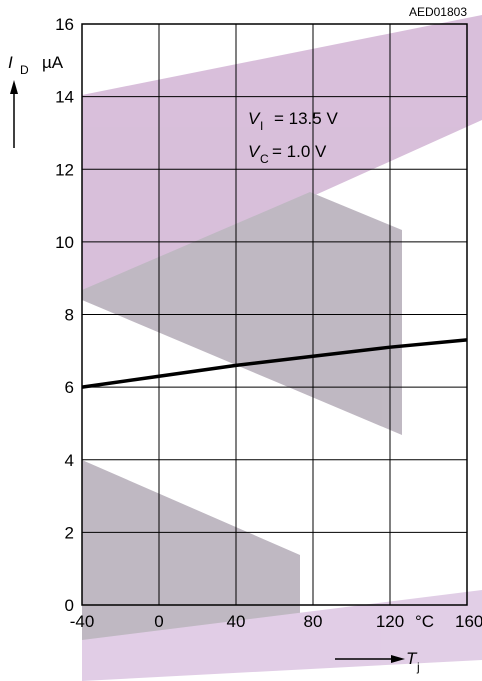 The height and width of the screenshot is (681, 482). What do you see at coordinates (69, 605) in the screenshot?
I see `y-tick-label: 0` at bounding box center [69, 605].